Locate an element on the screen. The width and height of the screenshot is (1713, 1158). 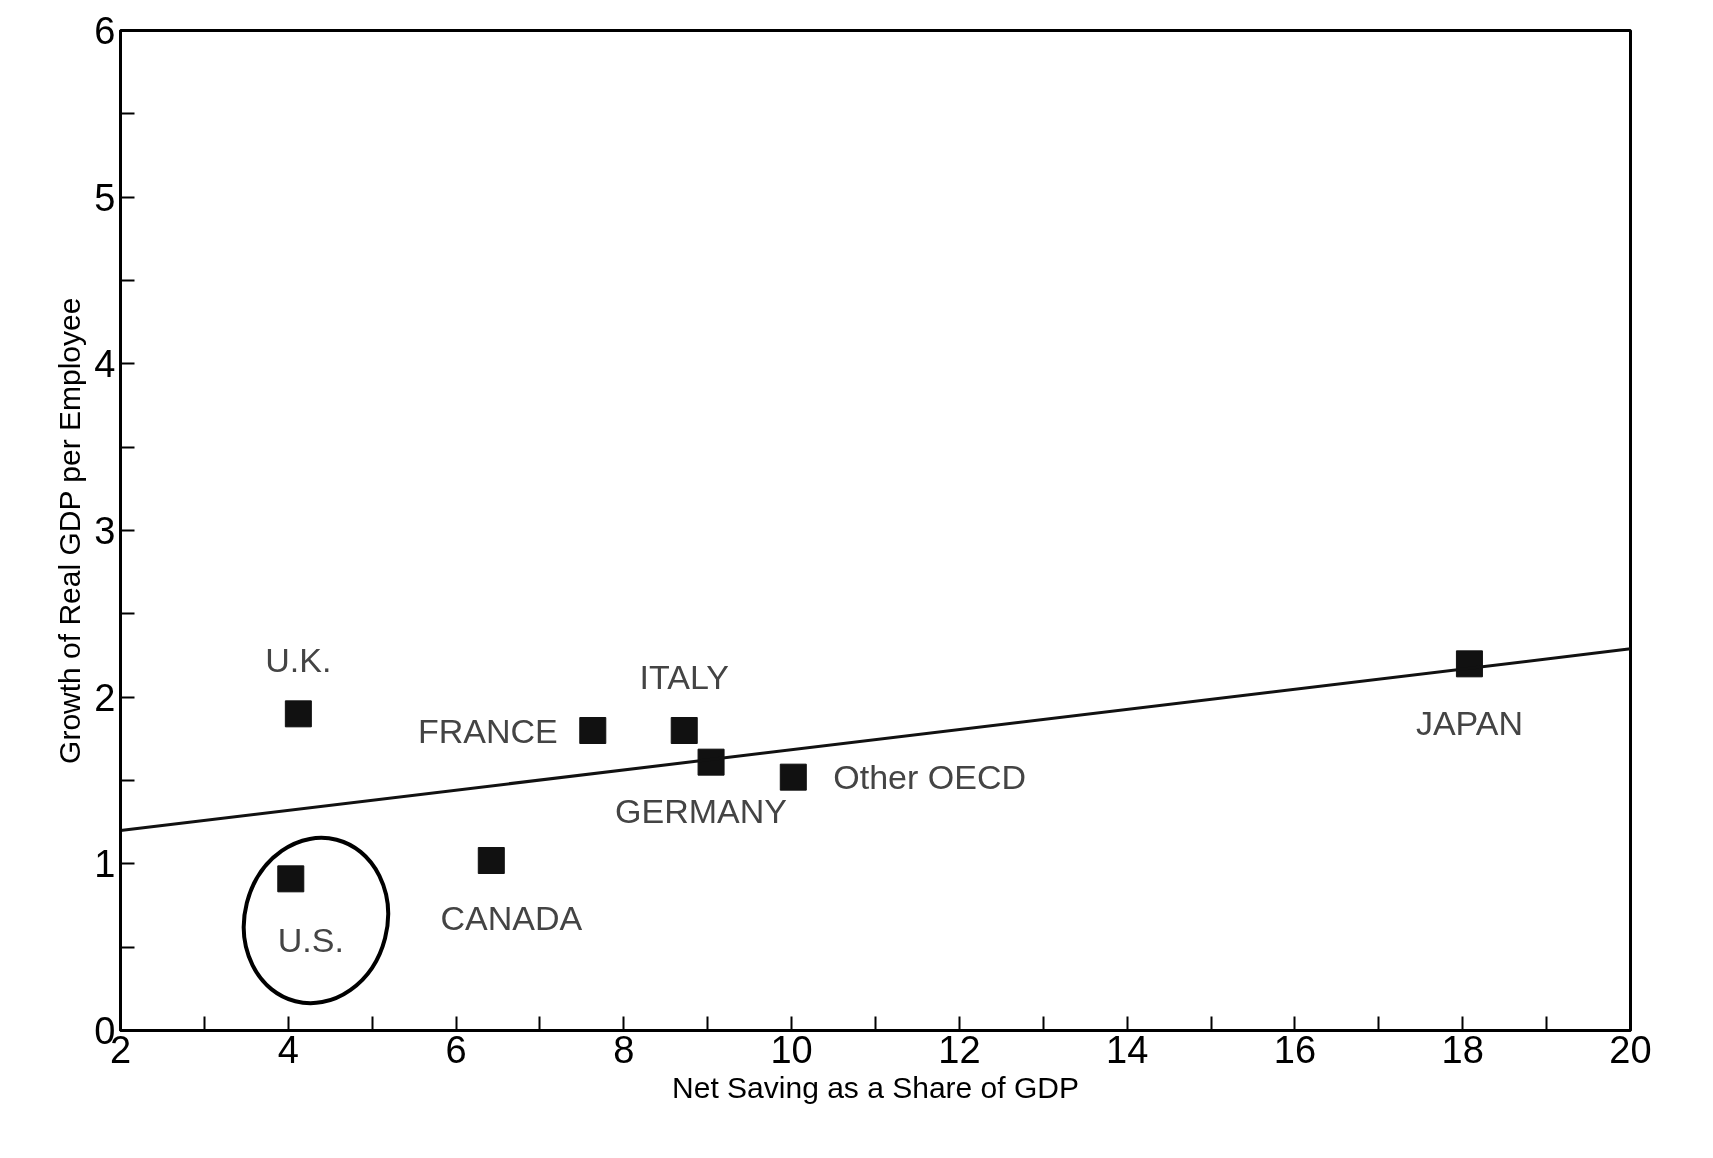
x-axis-title: Net Saving as a Share of GDP is located at coordinates (875, 1087).